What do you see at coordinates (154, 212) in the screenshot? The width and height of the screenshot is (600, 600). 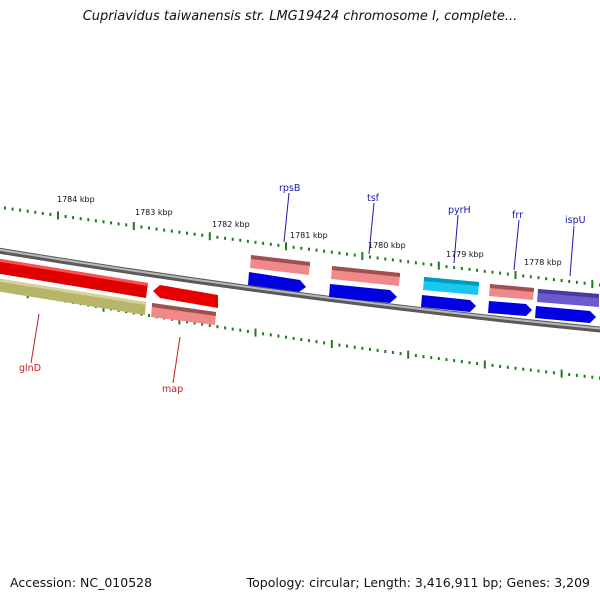 I see `ruler-label-1783: 1783 kbp` at bounding box center [154, 212].